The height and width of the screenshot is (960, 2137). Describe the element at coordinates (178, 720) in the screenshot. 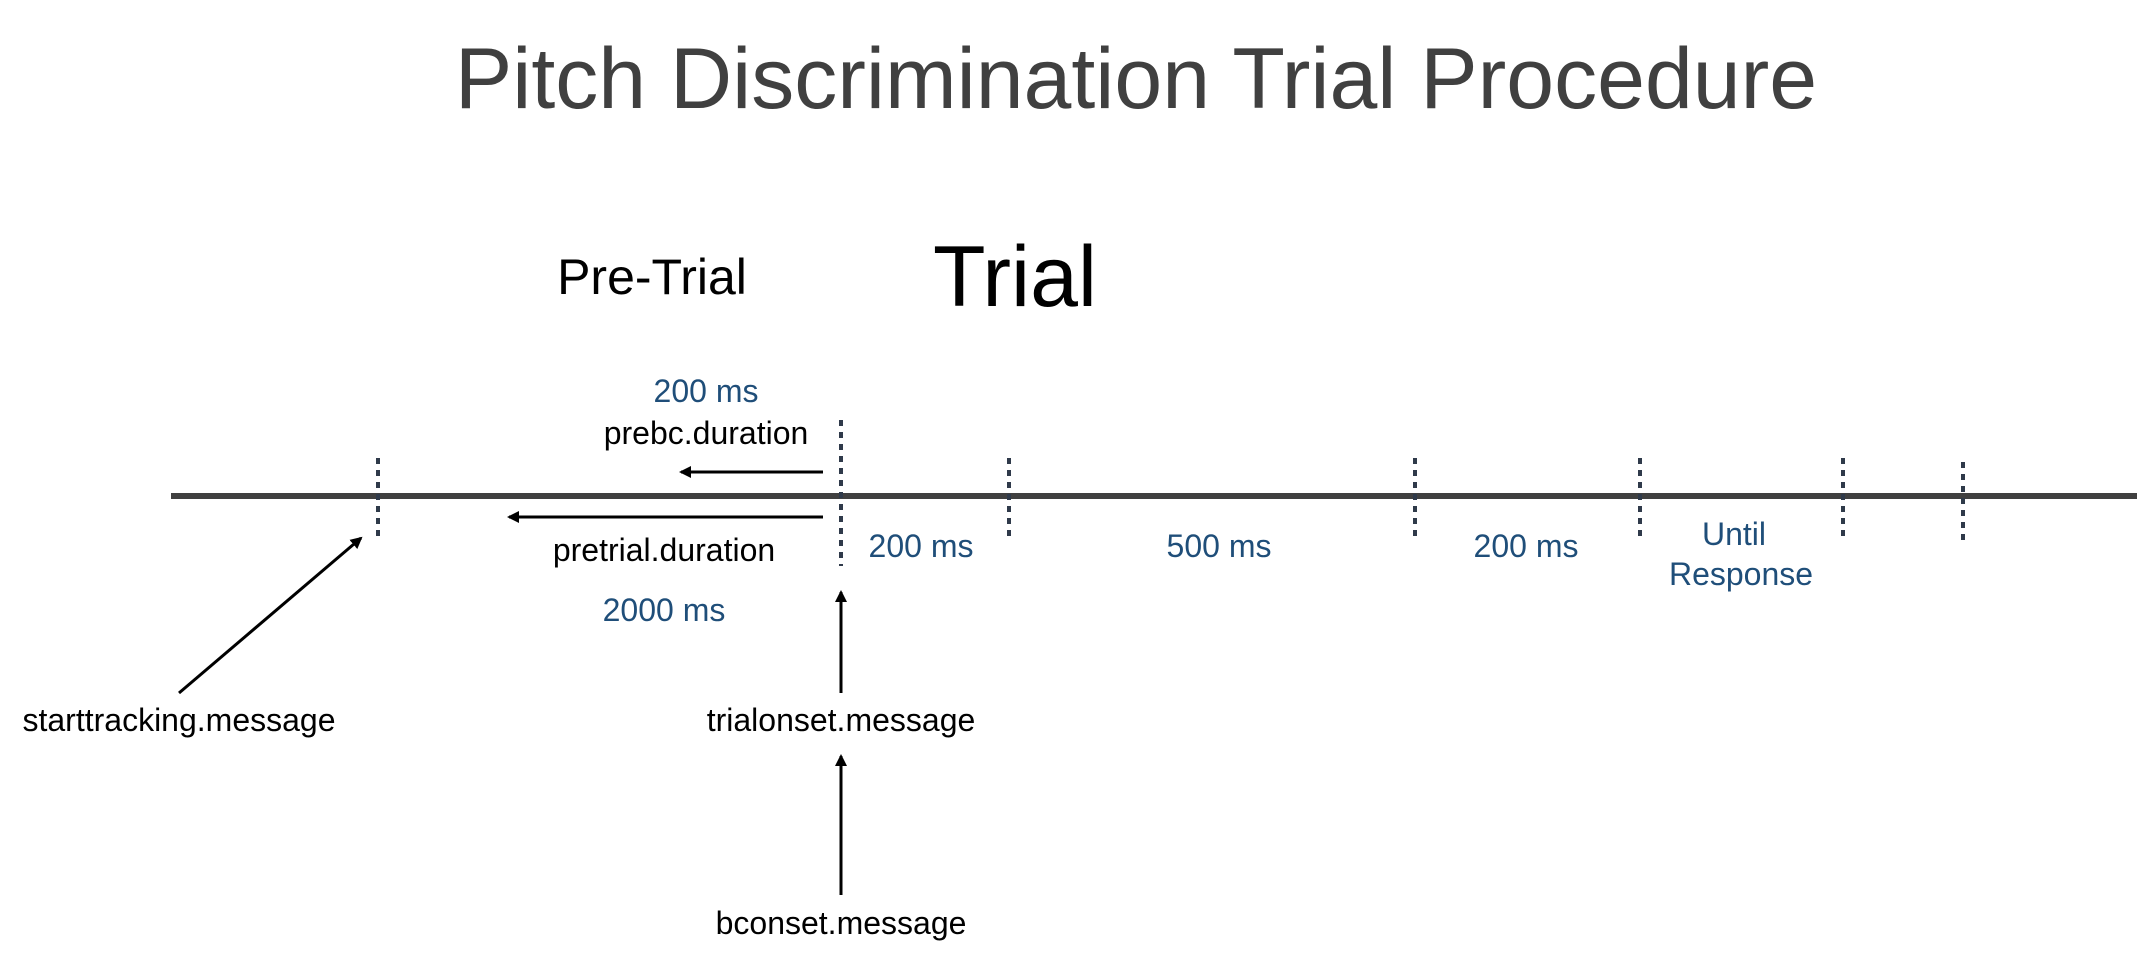

I see `starttracking-message-label: starttracking.message` at that location.